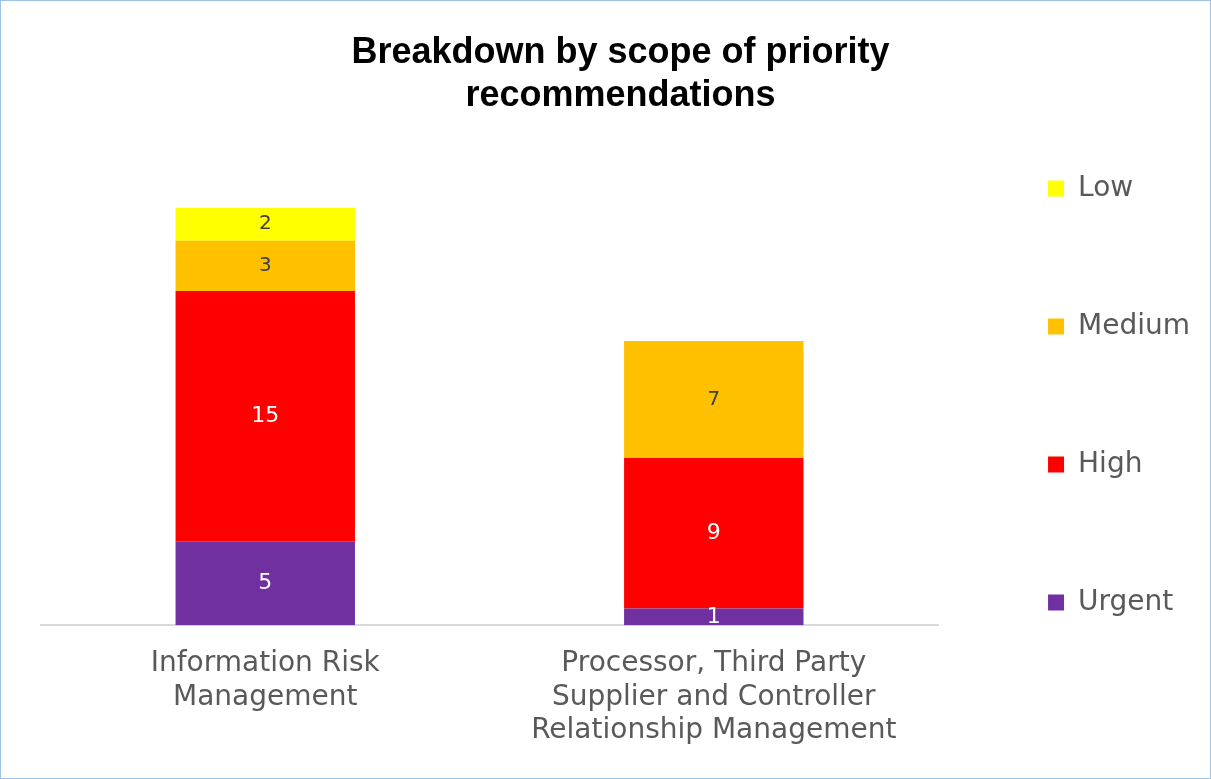  What do you see at coordinates (1134, 324) in the screenshot?
I see `legend-label: Medium` at bounding box center [1134, 324].